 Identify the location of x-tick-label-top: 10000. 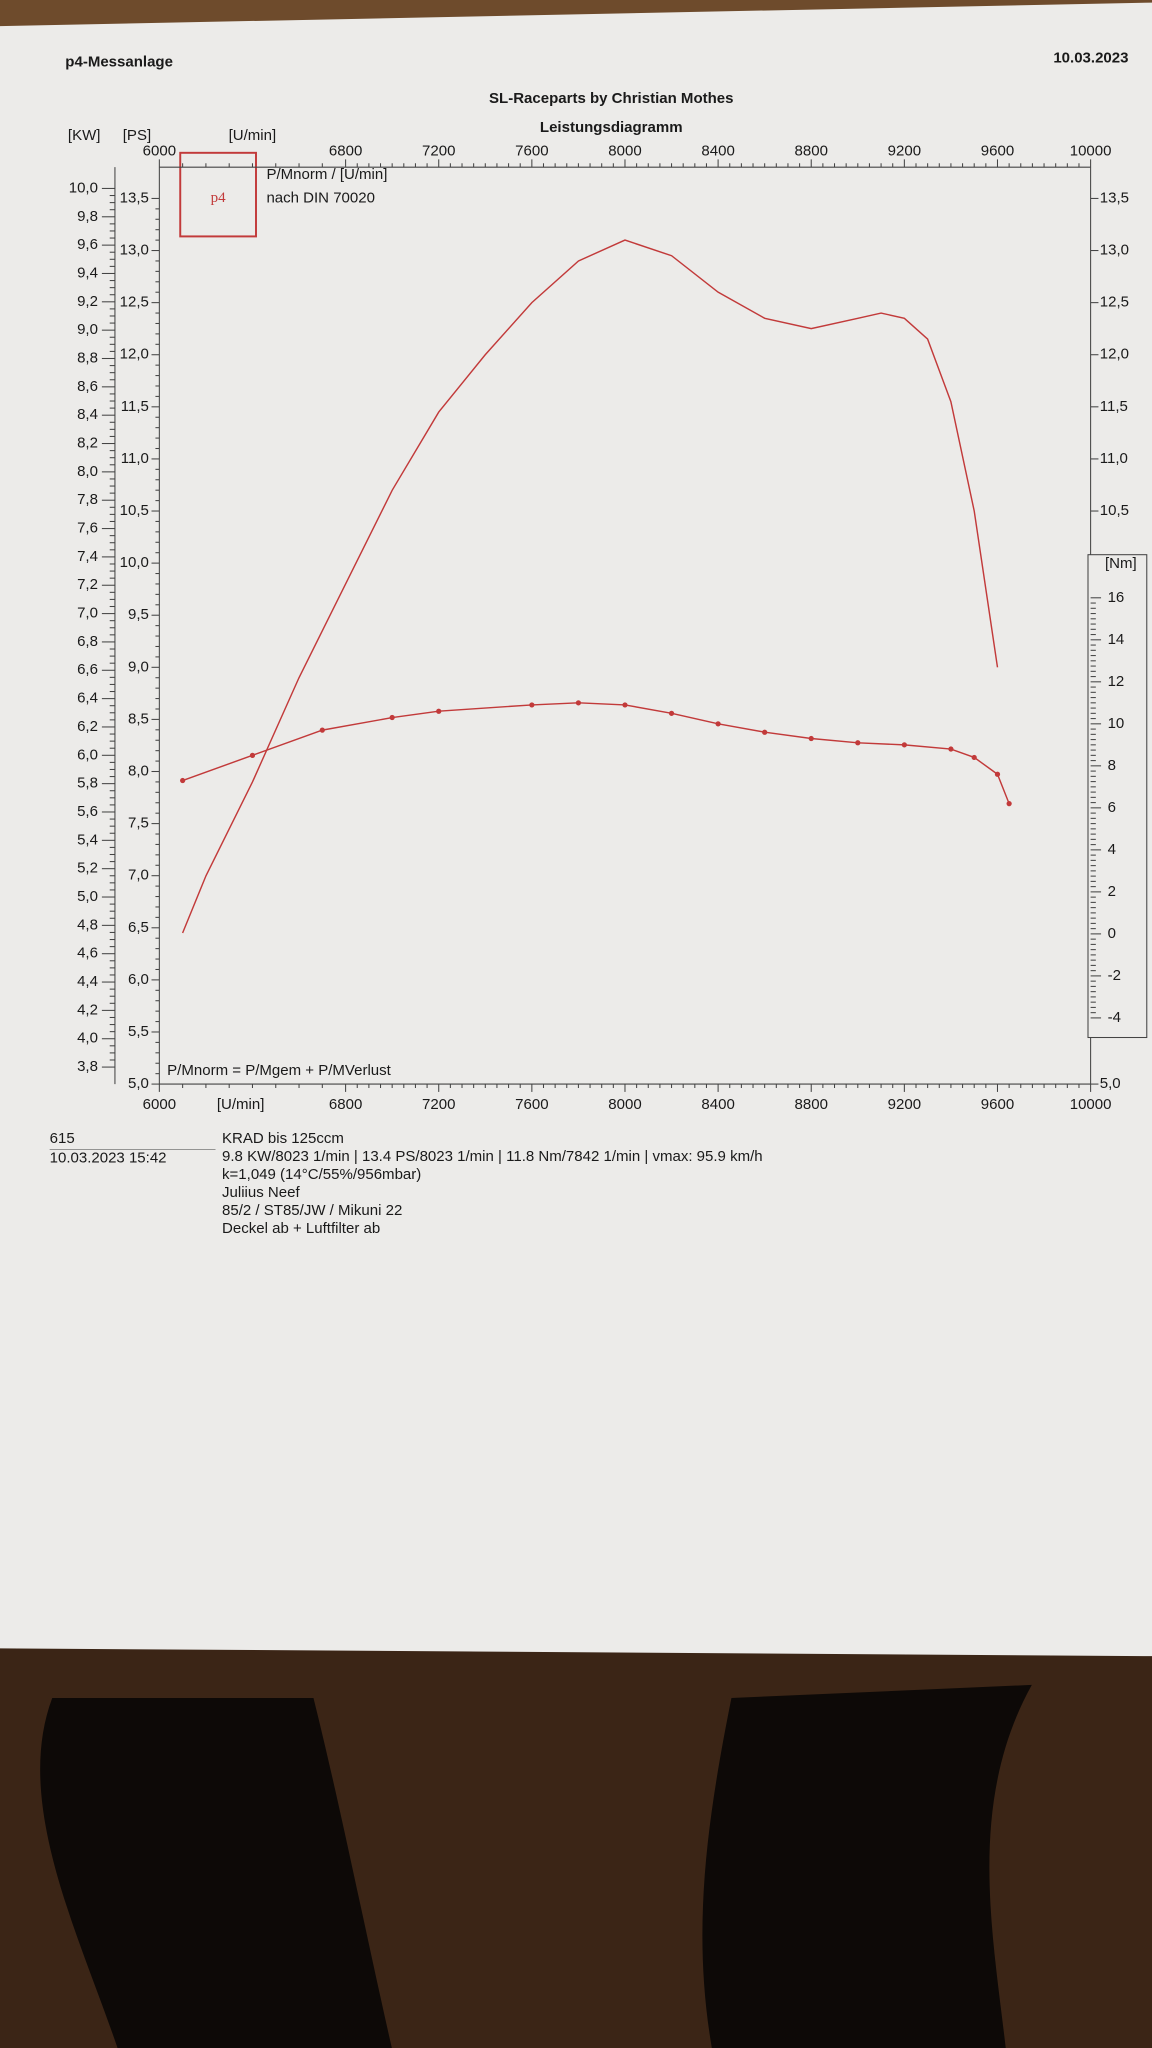
(1091, 150).